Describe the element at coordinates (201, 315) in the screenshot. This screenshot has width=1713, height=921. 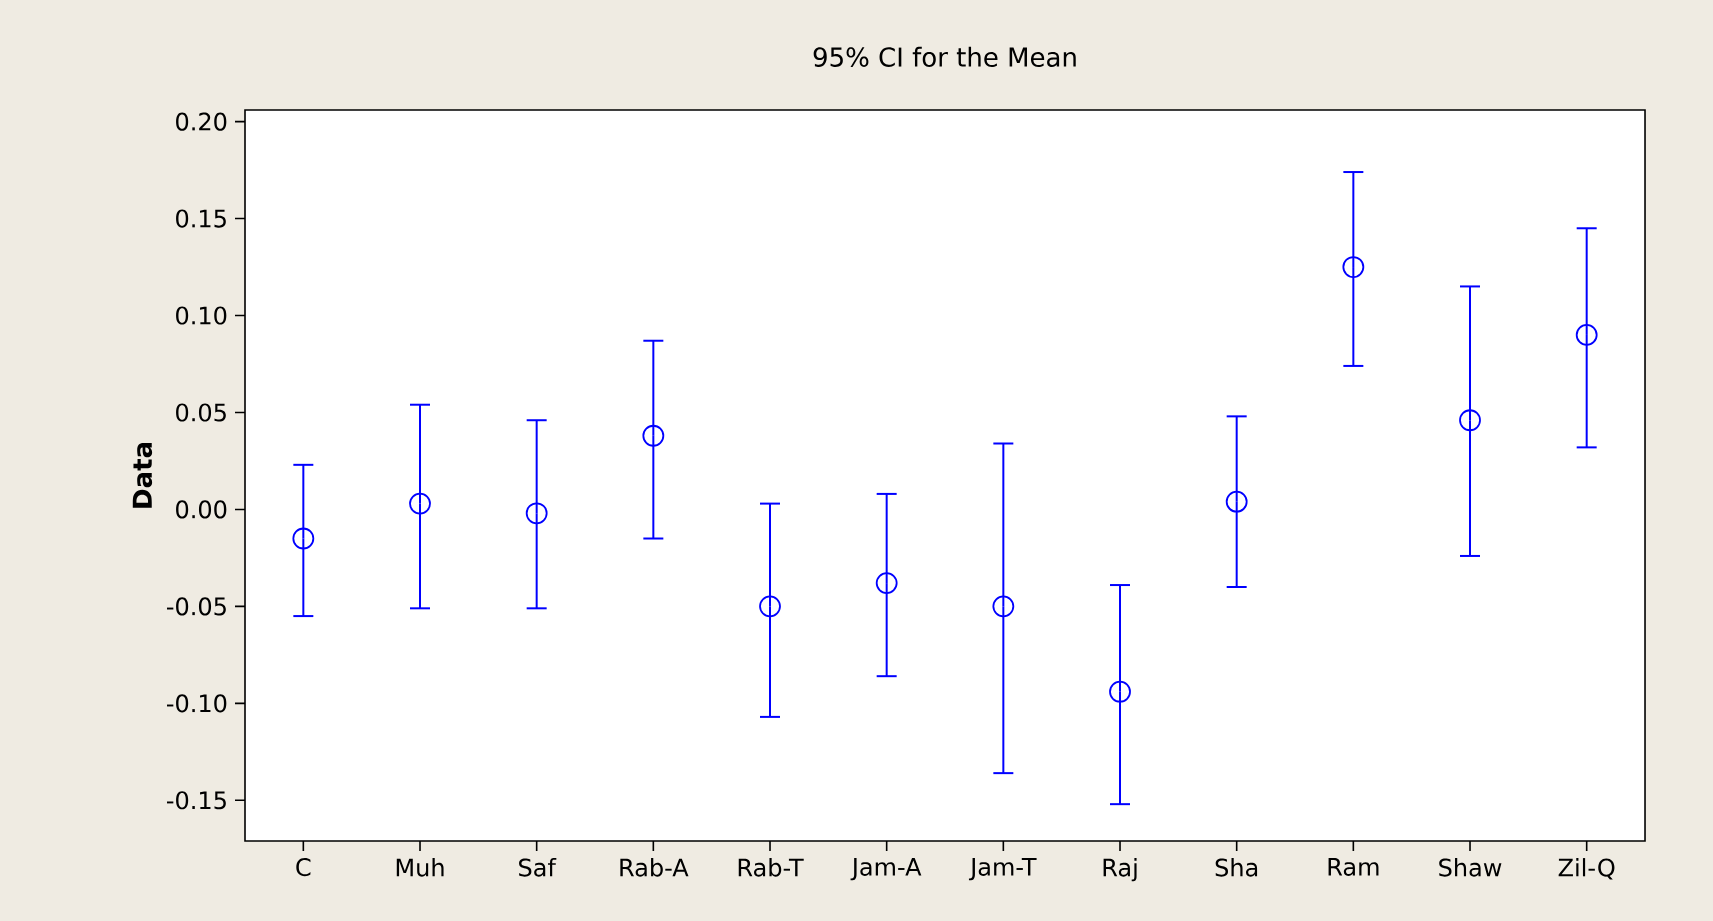
I see `y-tick-label: 0.10` at that location.